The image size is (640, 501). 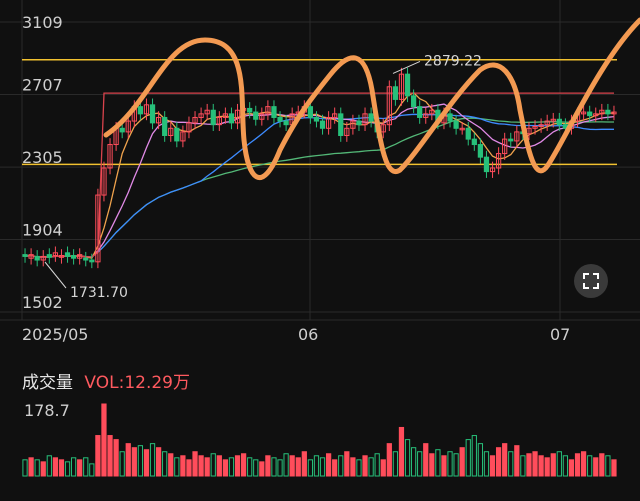 What do you see at coordinates (591, 281) in the screenshot?
I see `expand-button` at bounding box center [591, 281].